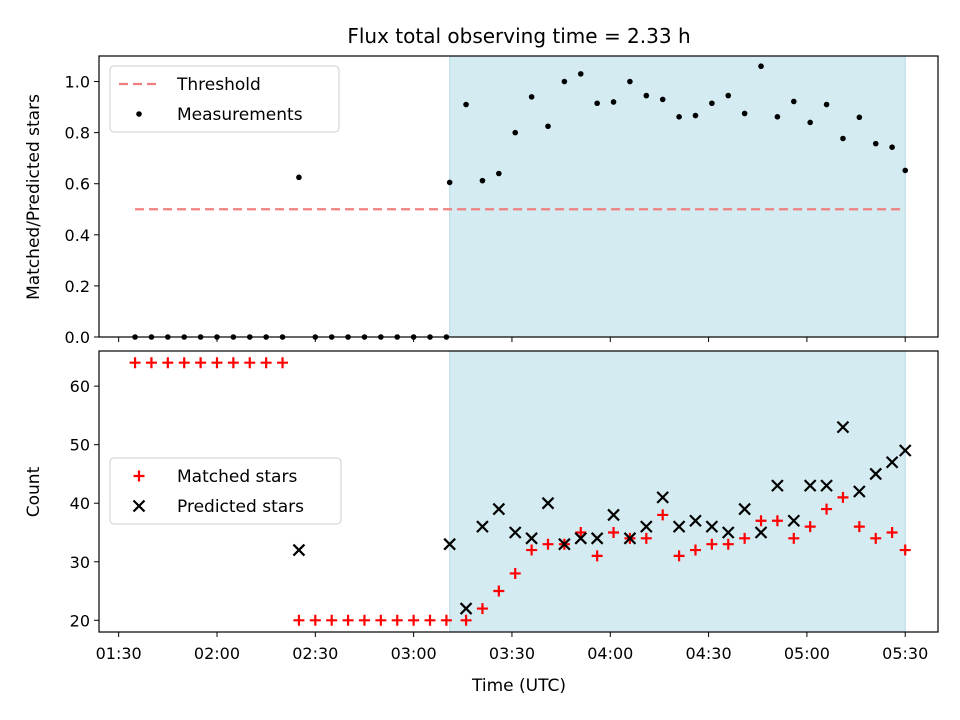  Describe the element at coordinates (240, 507) in the screenshot. I see `legend-label: Predicted stars` at that location.